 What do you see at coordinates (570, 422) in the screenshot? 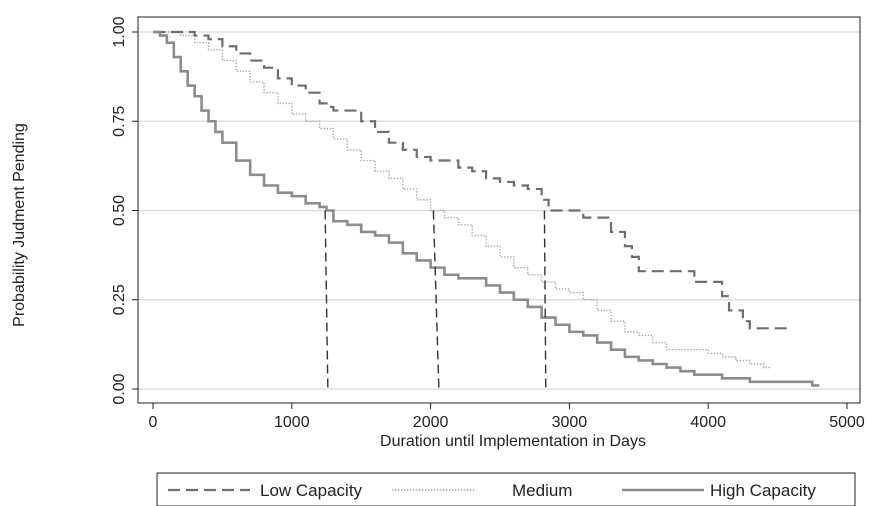
I see `x-tick-label: 3000` at bounding box center [570, 422].